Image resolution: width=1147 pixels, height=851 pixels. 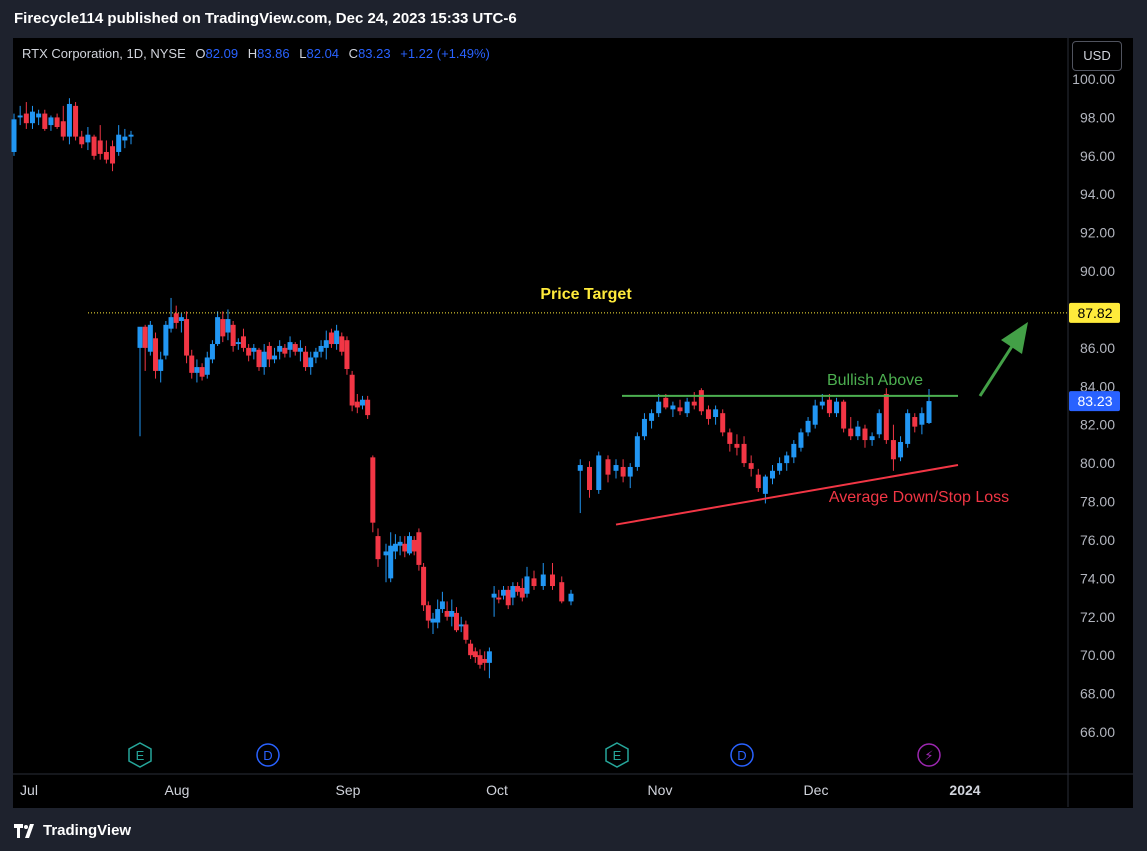 What do you see at coordinates (273, 53) in the screenshot?
I see `high-value: 83.86` at bounding box center [273, 53].